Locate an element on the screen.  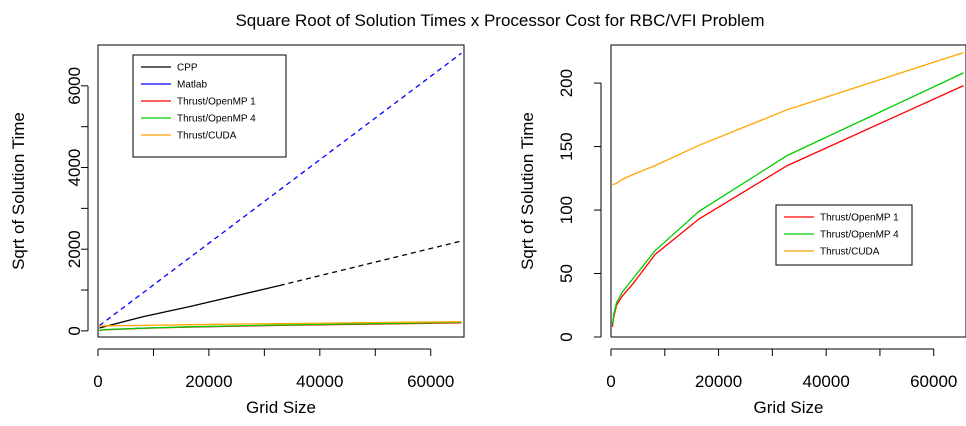
y-tick-label: 200 is located at coordinates (566, 83).